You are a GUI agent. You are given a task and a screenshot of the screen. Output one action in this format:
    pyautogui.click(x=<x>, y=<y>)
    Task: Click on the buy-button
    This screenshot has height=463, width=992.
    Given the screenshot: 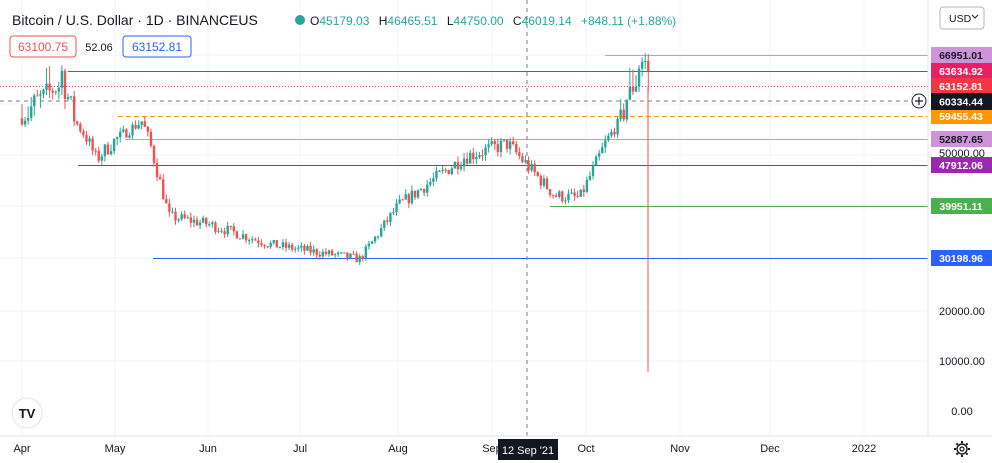 What is the action you would take?
    pyautogui.click(x=157, y=46)
    